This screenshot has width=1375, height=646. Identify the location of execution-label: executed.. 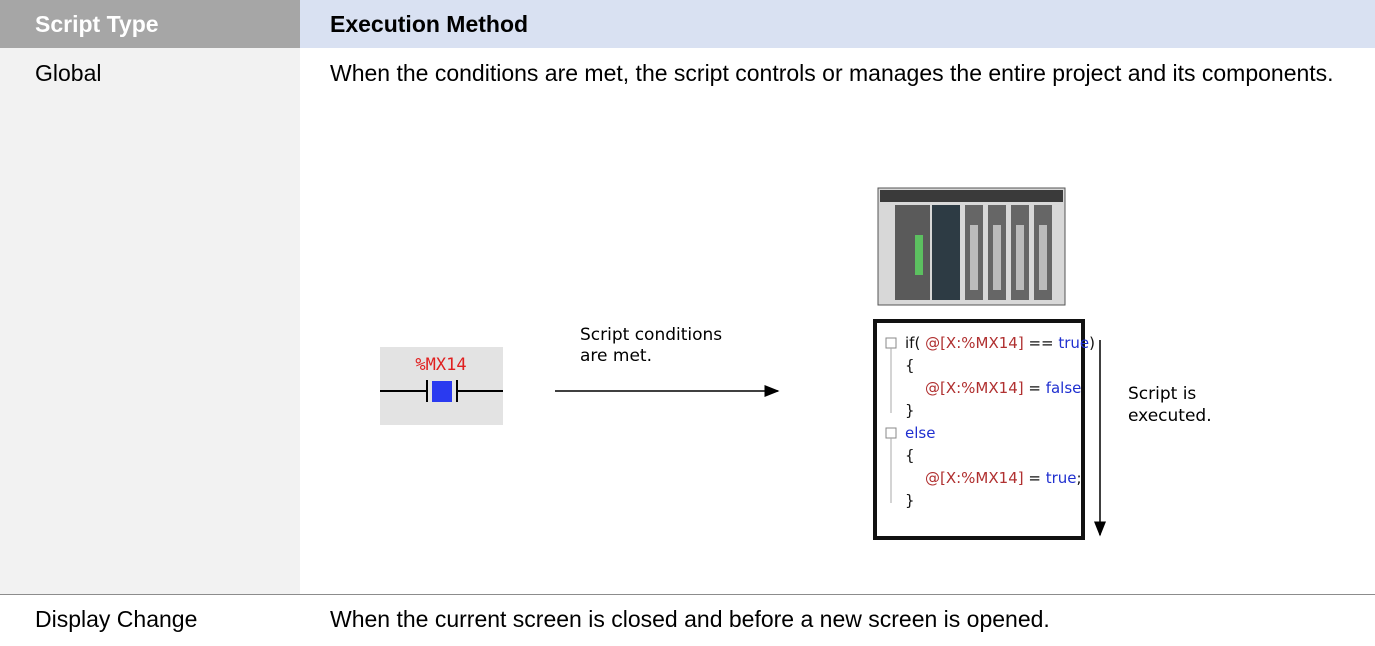
(1170, 416).